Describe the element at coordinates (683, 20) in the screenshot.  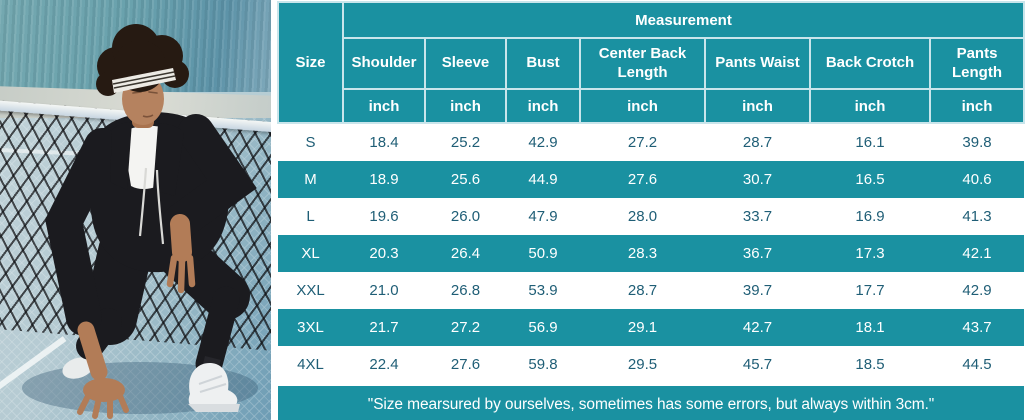
I see `measurement-header: Measurement` at that location.